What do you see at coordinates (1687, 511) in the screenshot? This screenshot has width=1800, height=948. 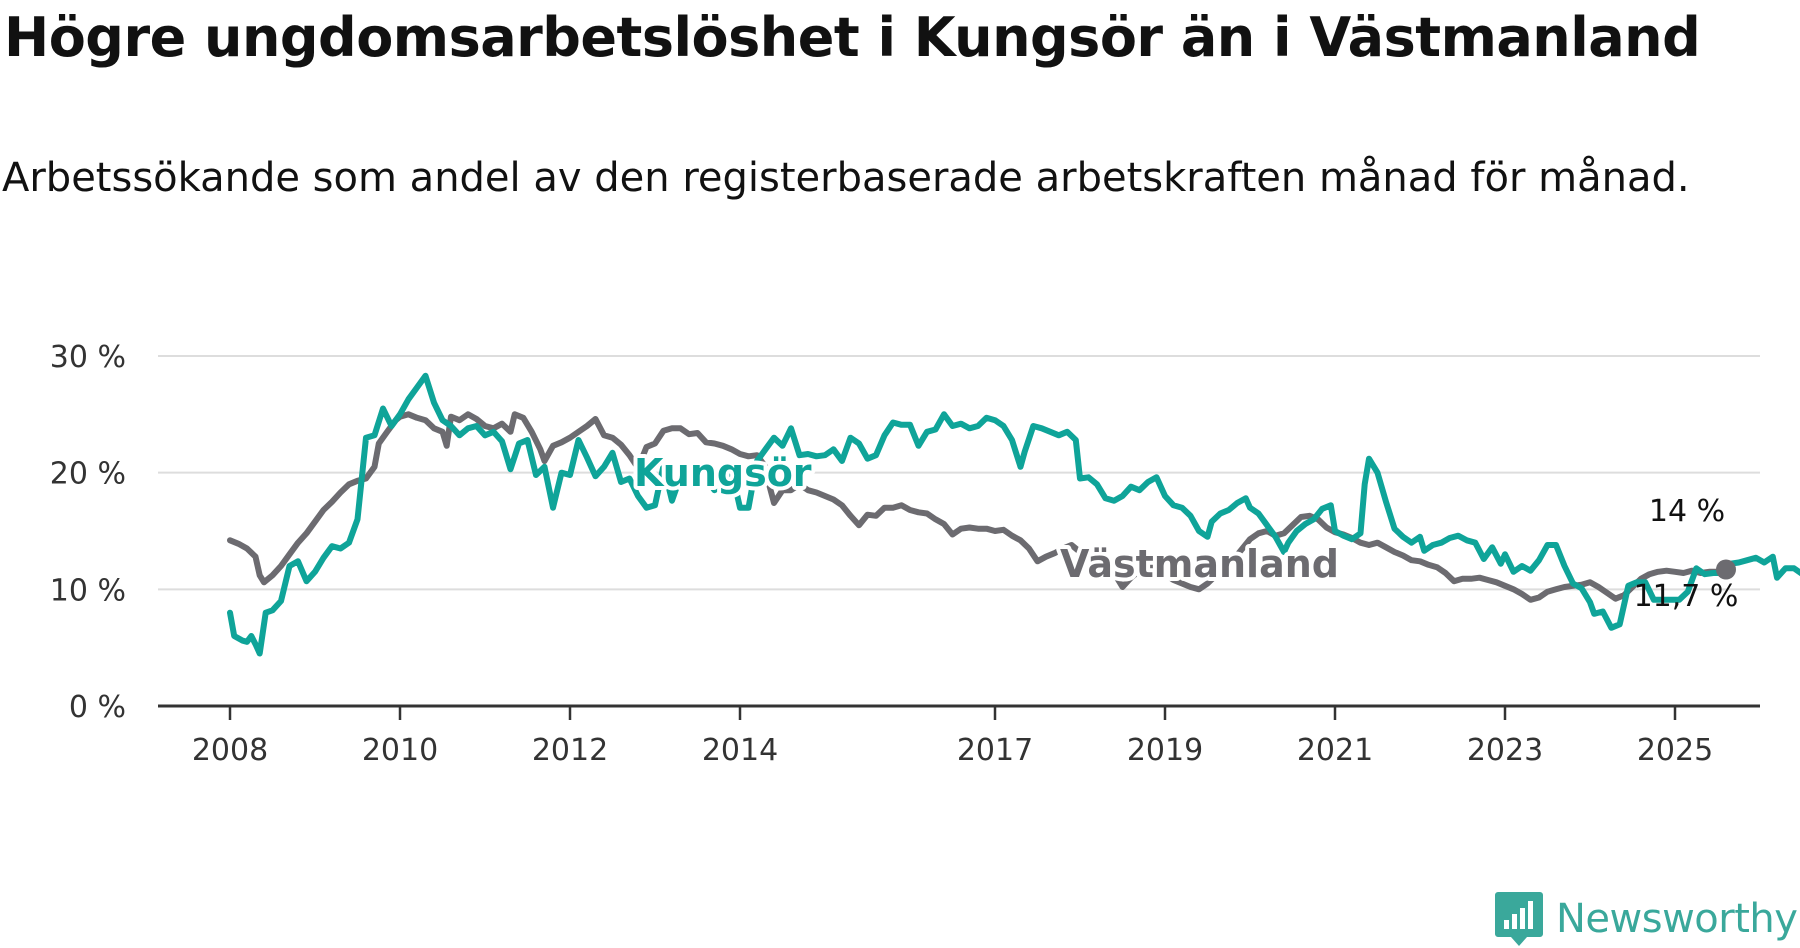 I see `end-label-kungsor: 14 %` at bounding box center [1687, 511].